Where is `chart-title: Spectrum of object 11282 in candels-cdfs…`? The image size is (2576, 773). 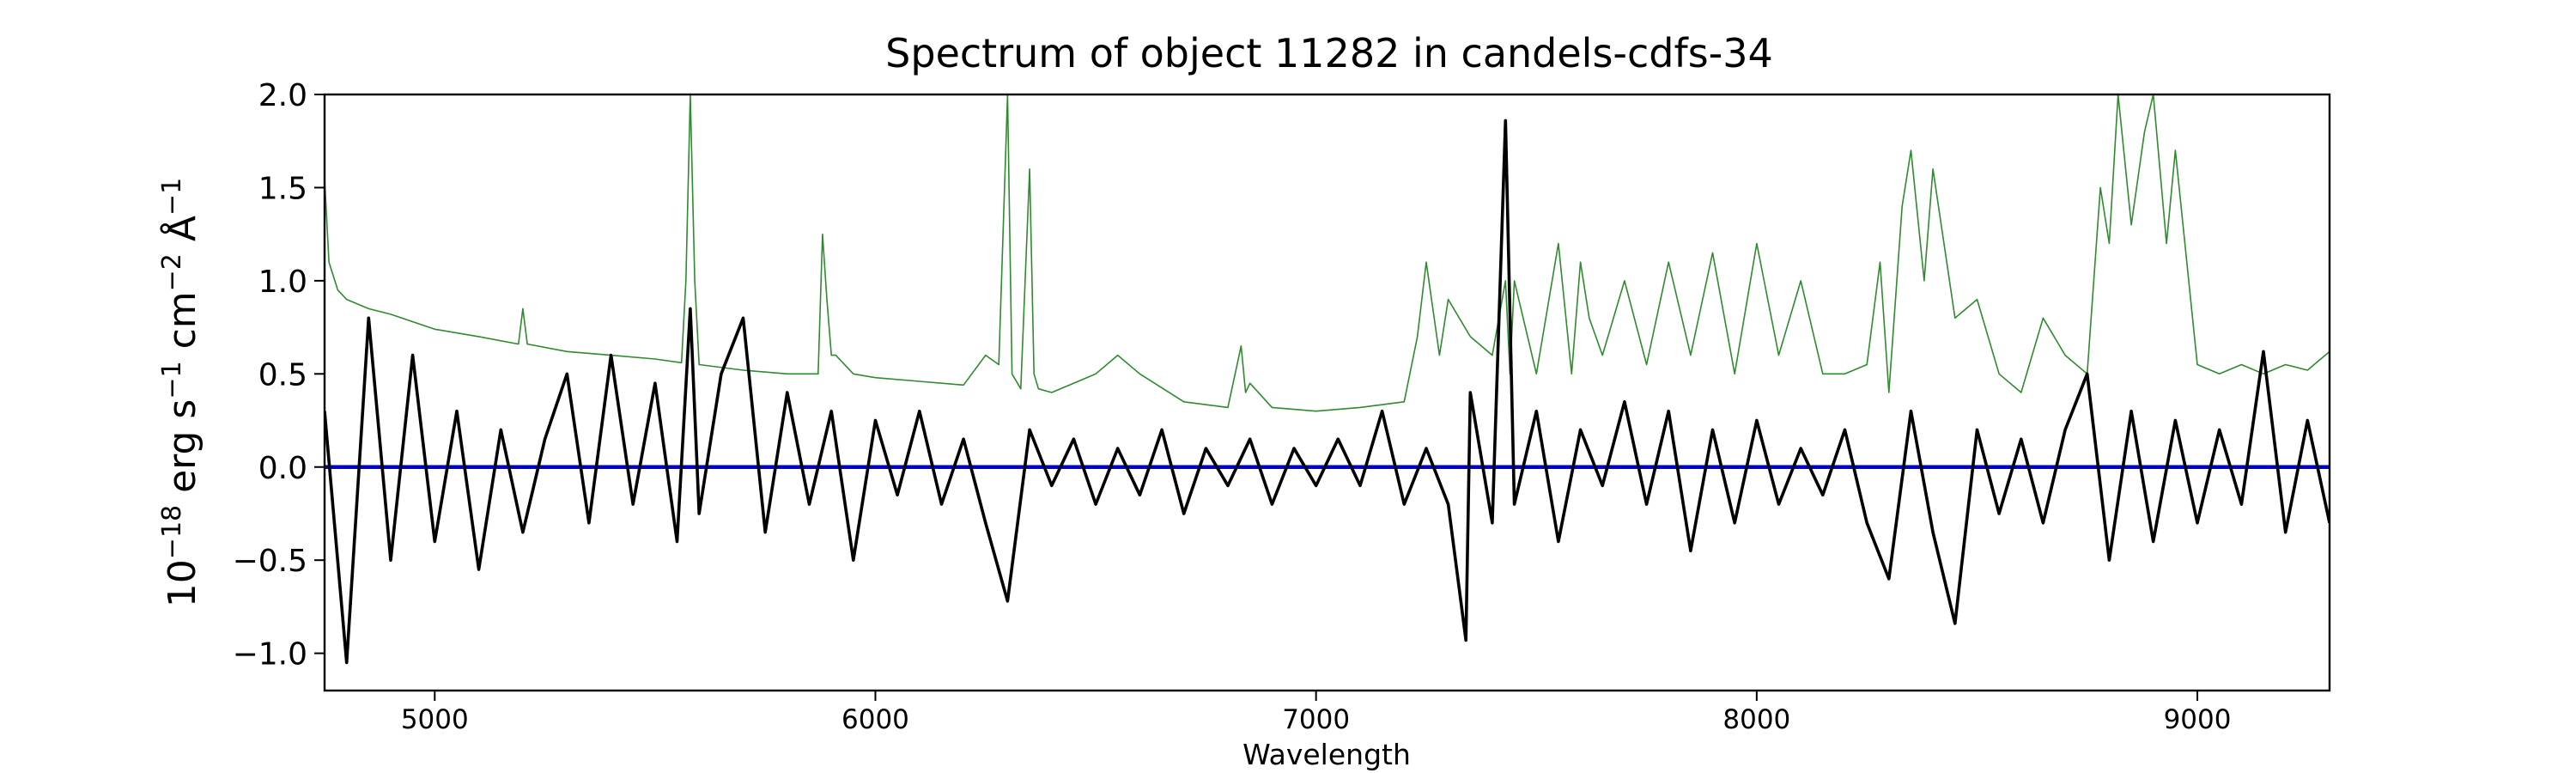
chart-title: Spectrum of object 11282 in candels-cdfs… is located at coordinates (1329, 53).